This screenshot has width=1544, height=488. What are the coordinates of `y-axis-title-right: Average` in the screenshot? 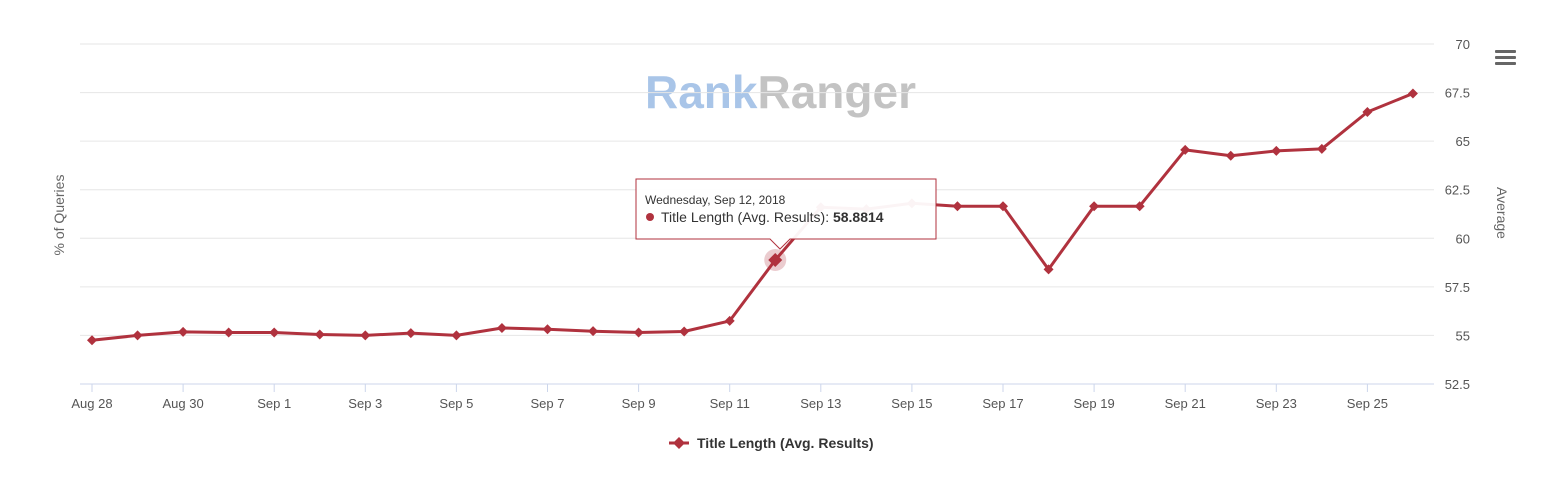 It's located at (1502, 213).